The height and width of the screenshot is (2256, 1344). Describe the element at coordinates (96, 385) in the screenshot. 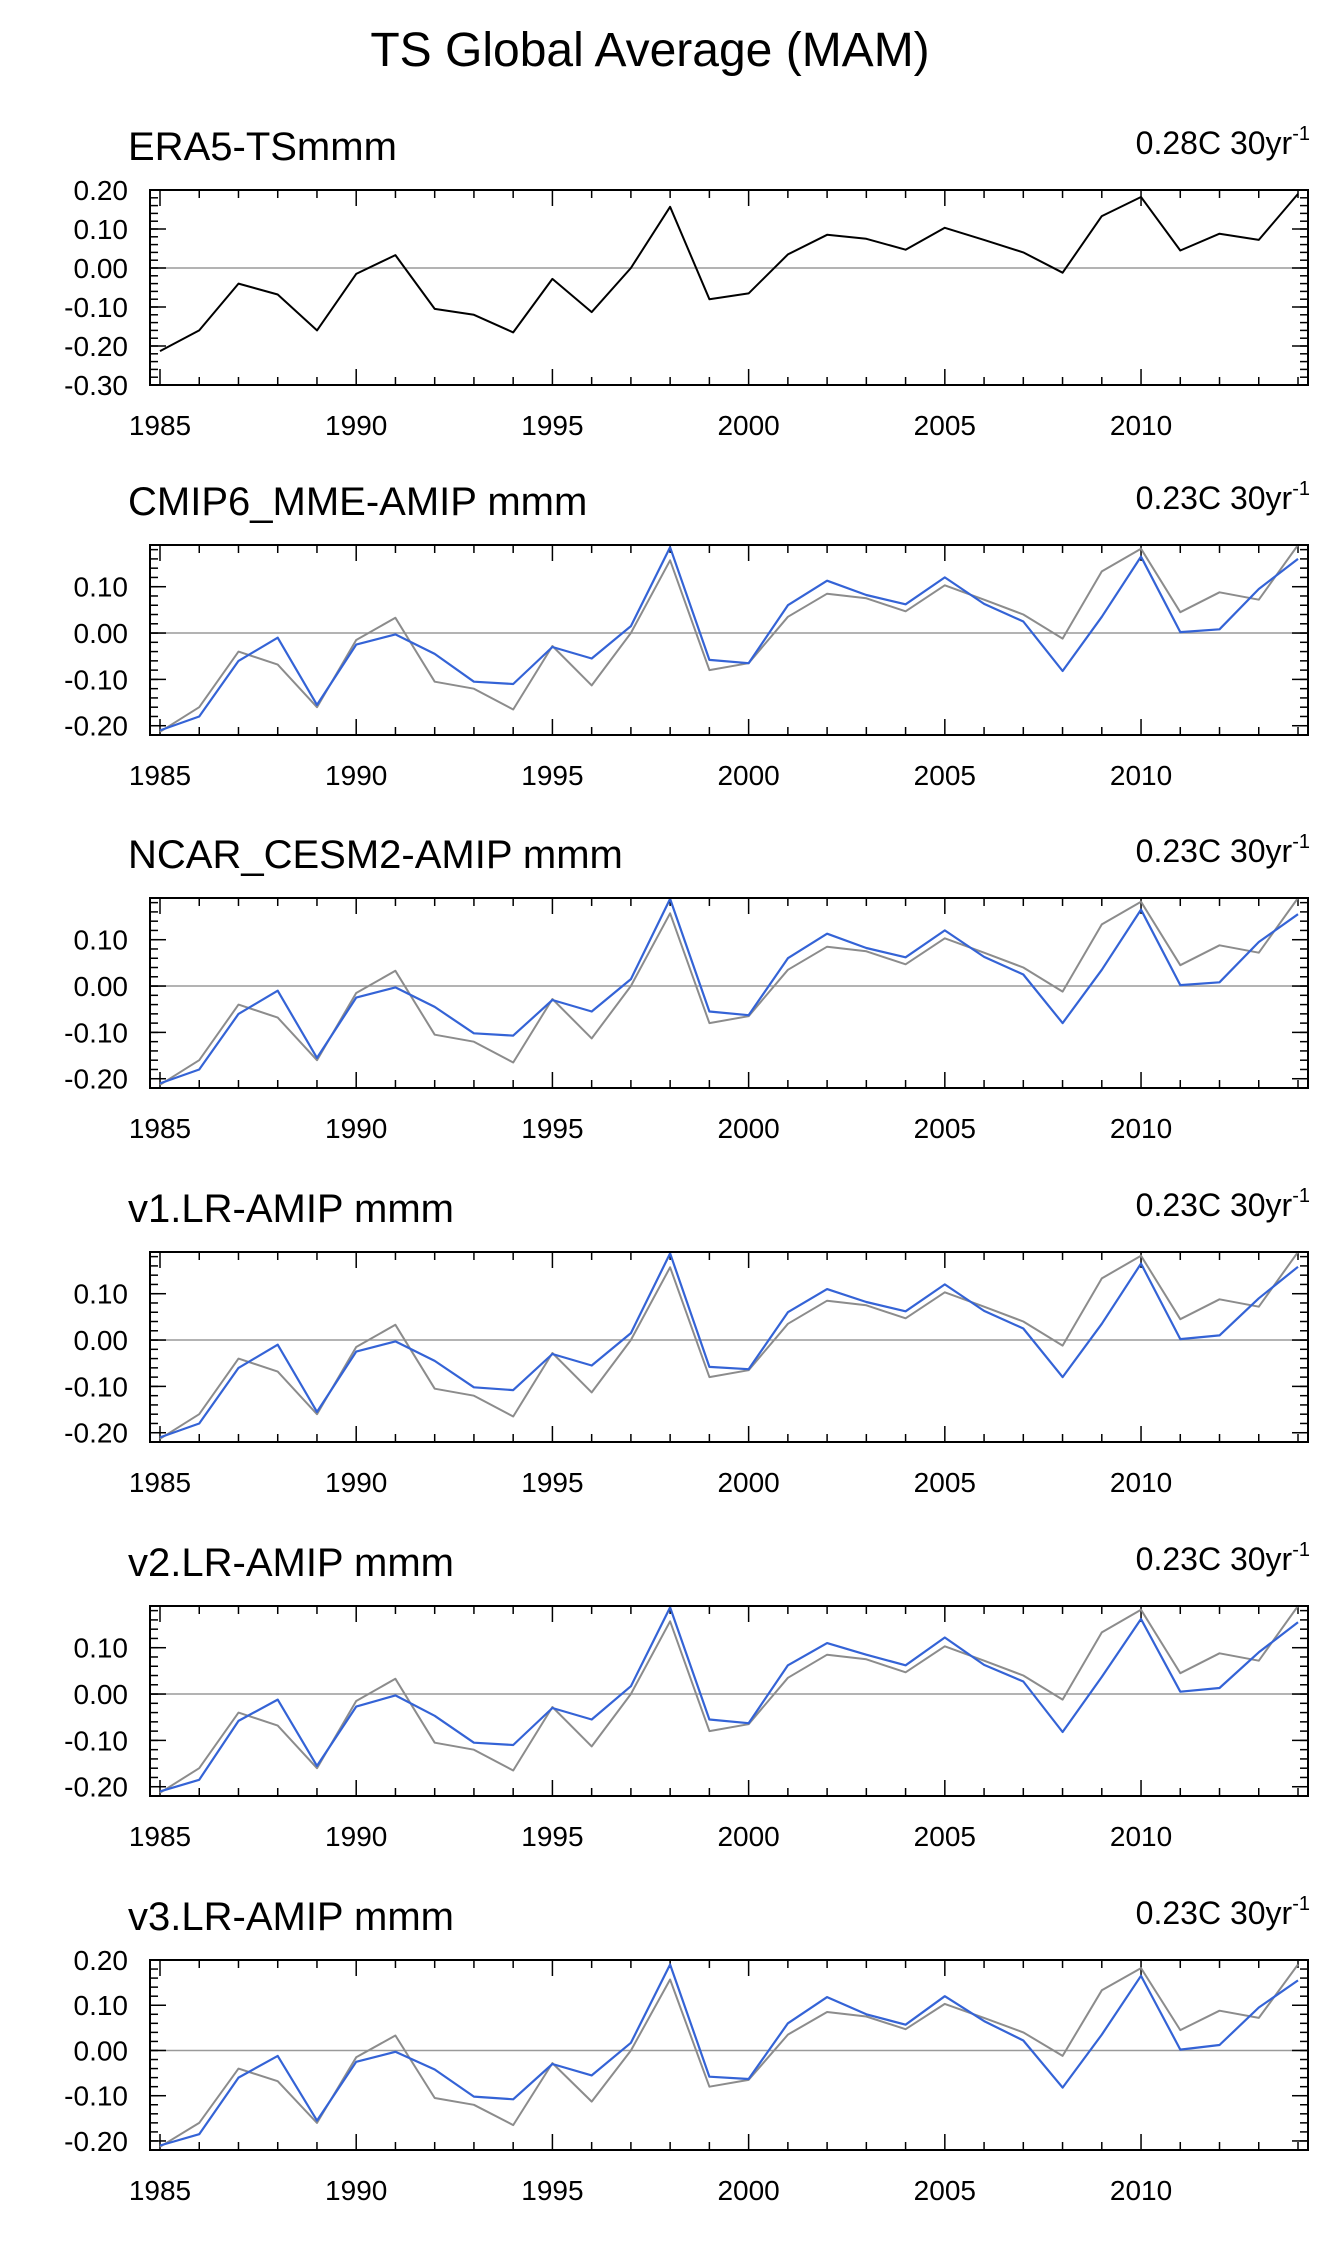

I see `y-tick-label: -0.30` at that location.